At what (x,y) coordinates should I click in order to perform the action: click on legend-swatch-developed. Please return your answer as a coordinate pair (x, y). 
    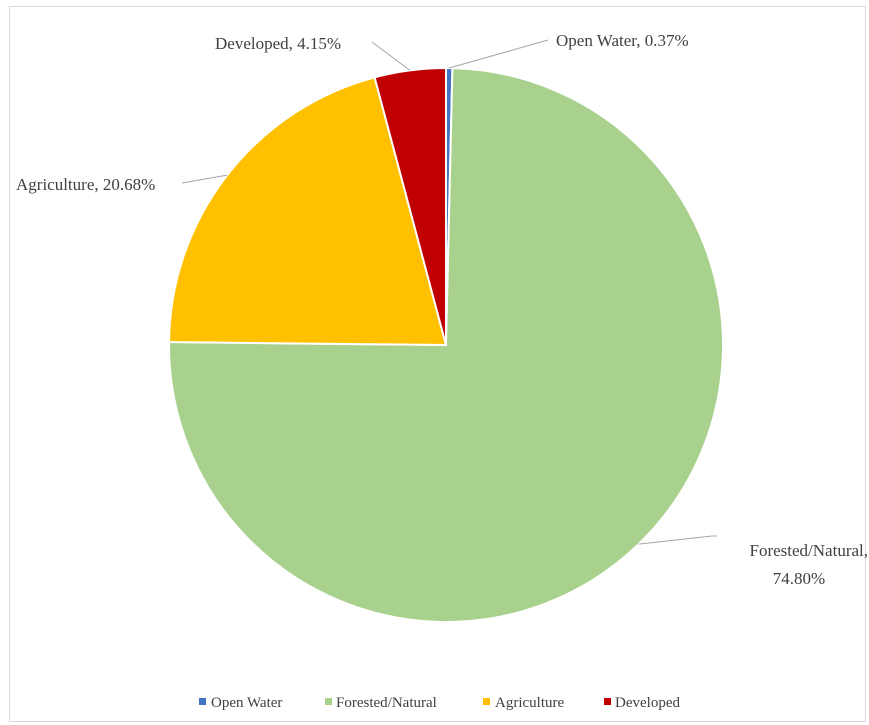
    Looking at the image, I should click on (607, 701).